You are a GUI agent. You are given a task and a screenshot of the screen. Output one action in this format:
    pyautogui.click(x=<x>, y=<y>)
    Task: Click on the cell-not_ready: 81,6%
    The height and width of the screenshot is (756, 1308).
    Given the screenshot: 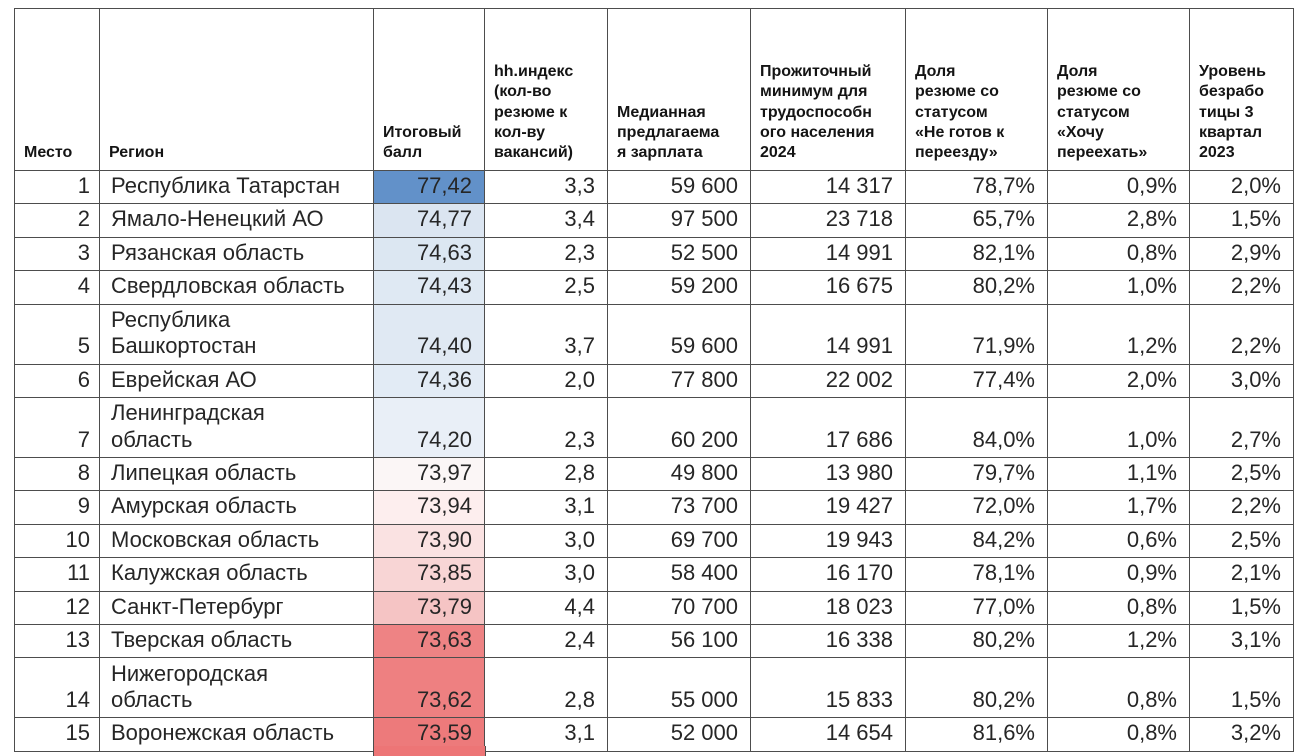 What is the action you would take?
    pyautogui.click(x=976, y=734)
    